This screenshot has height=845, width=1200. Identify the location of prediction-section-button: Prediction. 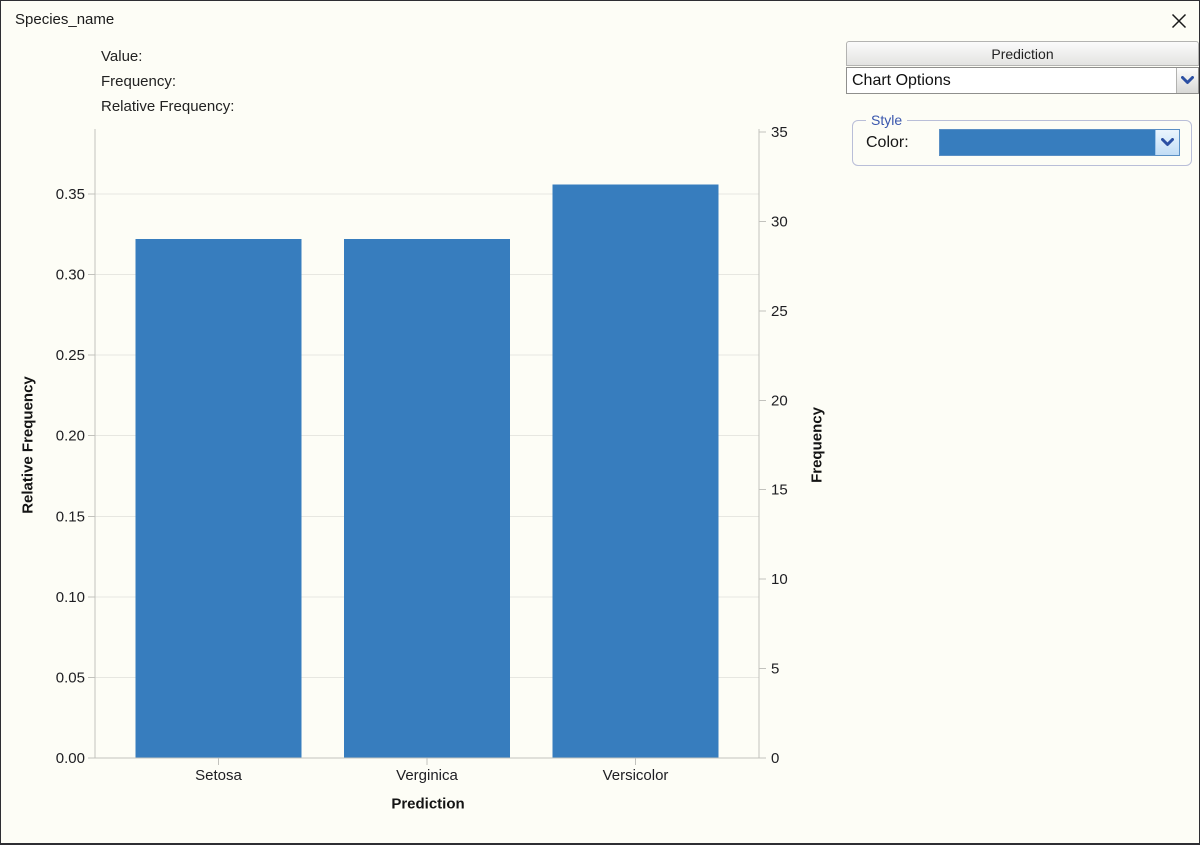
(1022, 53).